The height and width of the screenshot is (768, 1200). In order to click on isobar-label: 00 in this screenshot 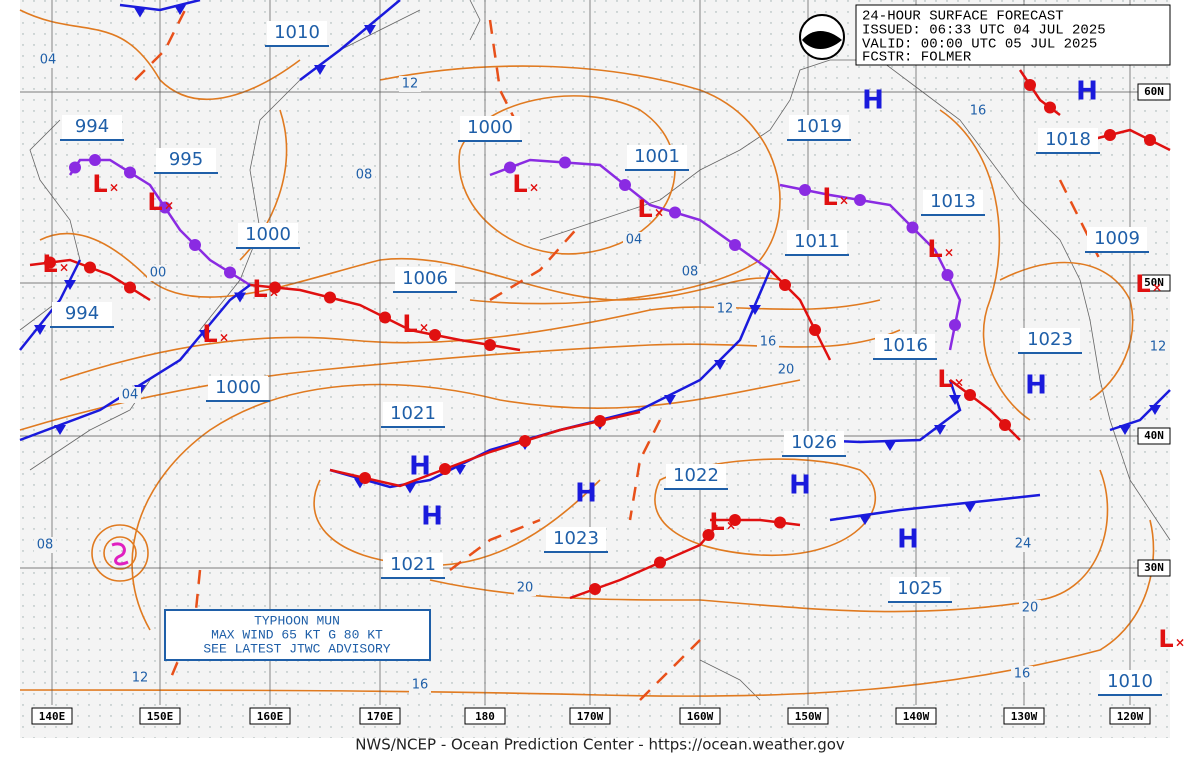, I will do `click(158, 273)`.